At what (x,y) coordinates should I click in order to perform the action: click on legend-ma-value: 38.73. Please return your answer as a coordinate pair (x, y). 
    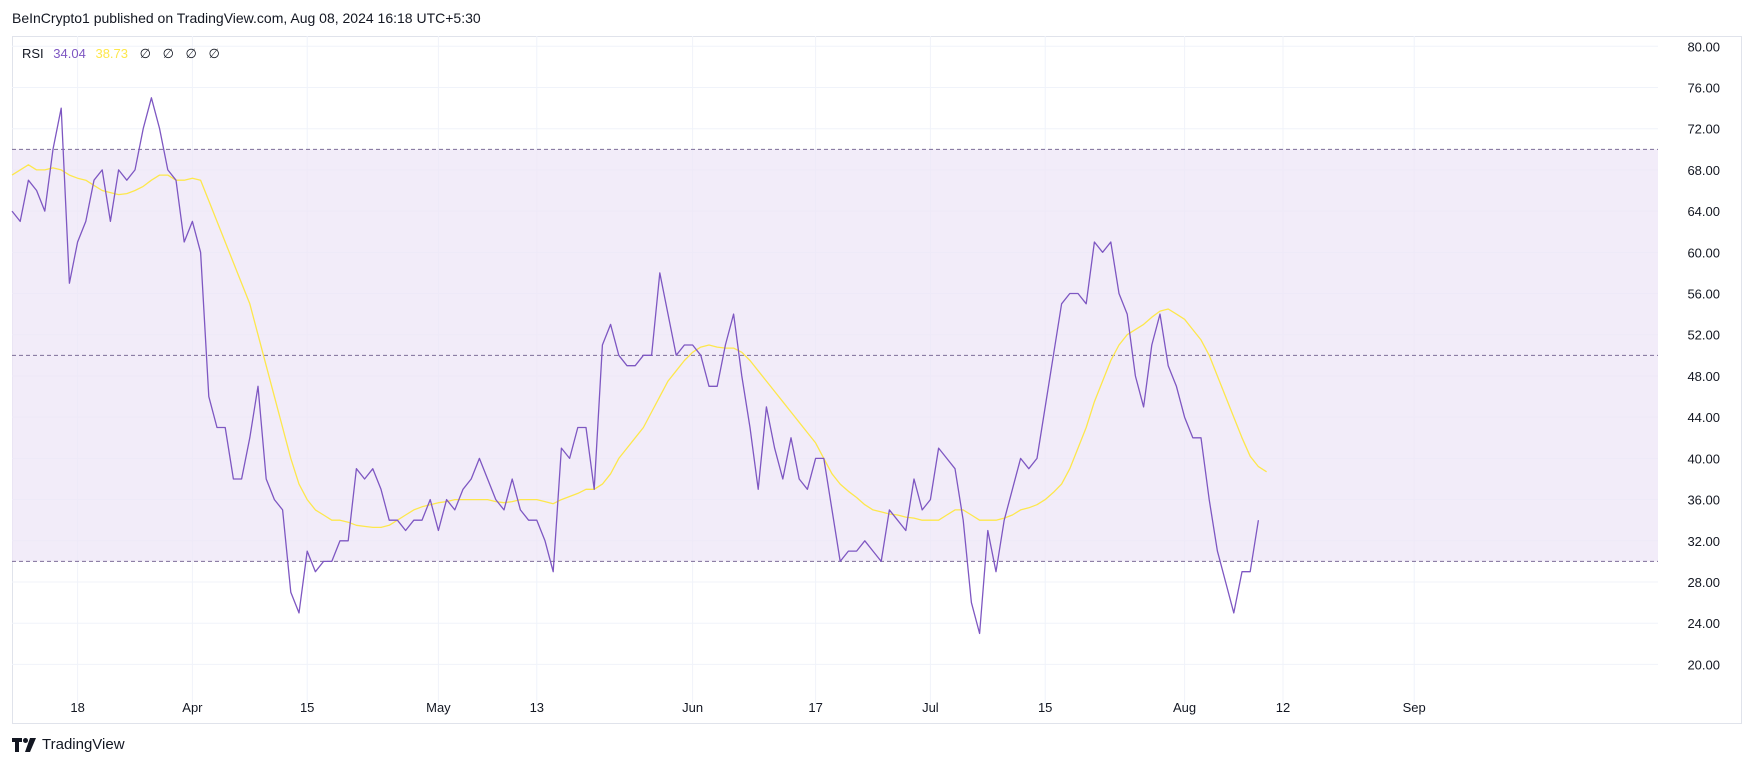
    Looking at the image, I should click on (112, 53).